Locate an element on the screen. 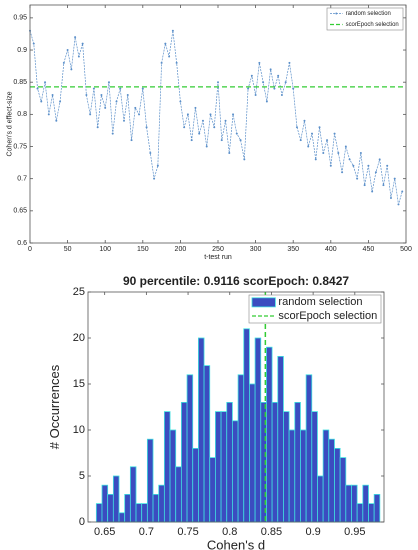 Image resolution: width=418 pixels, height=550 pixels. y-tick-label: 0.7 is located at coordinates (22, 179).